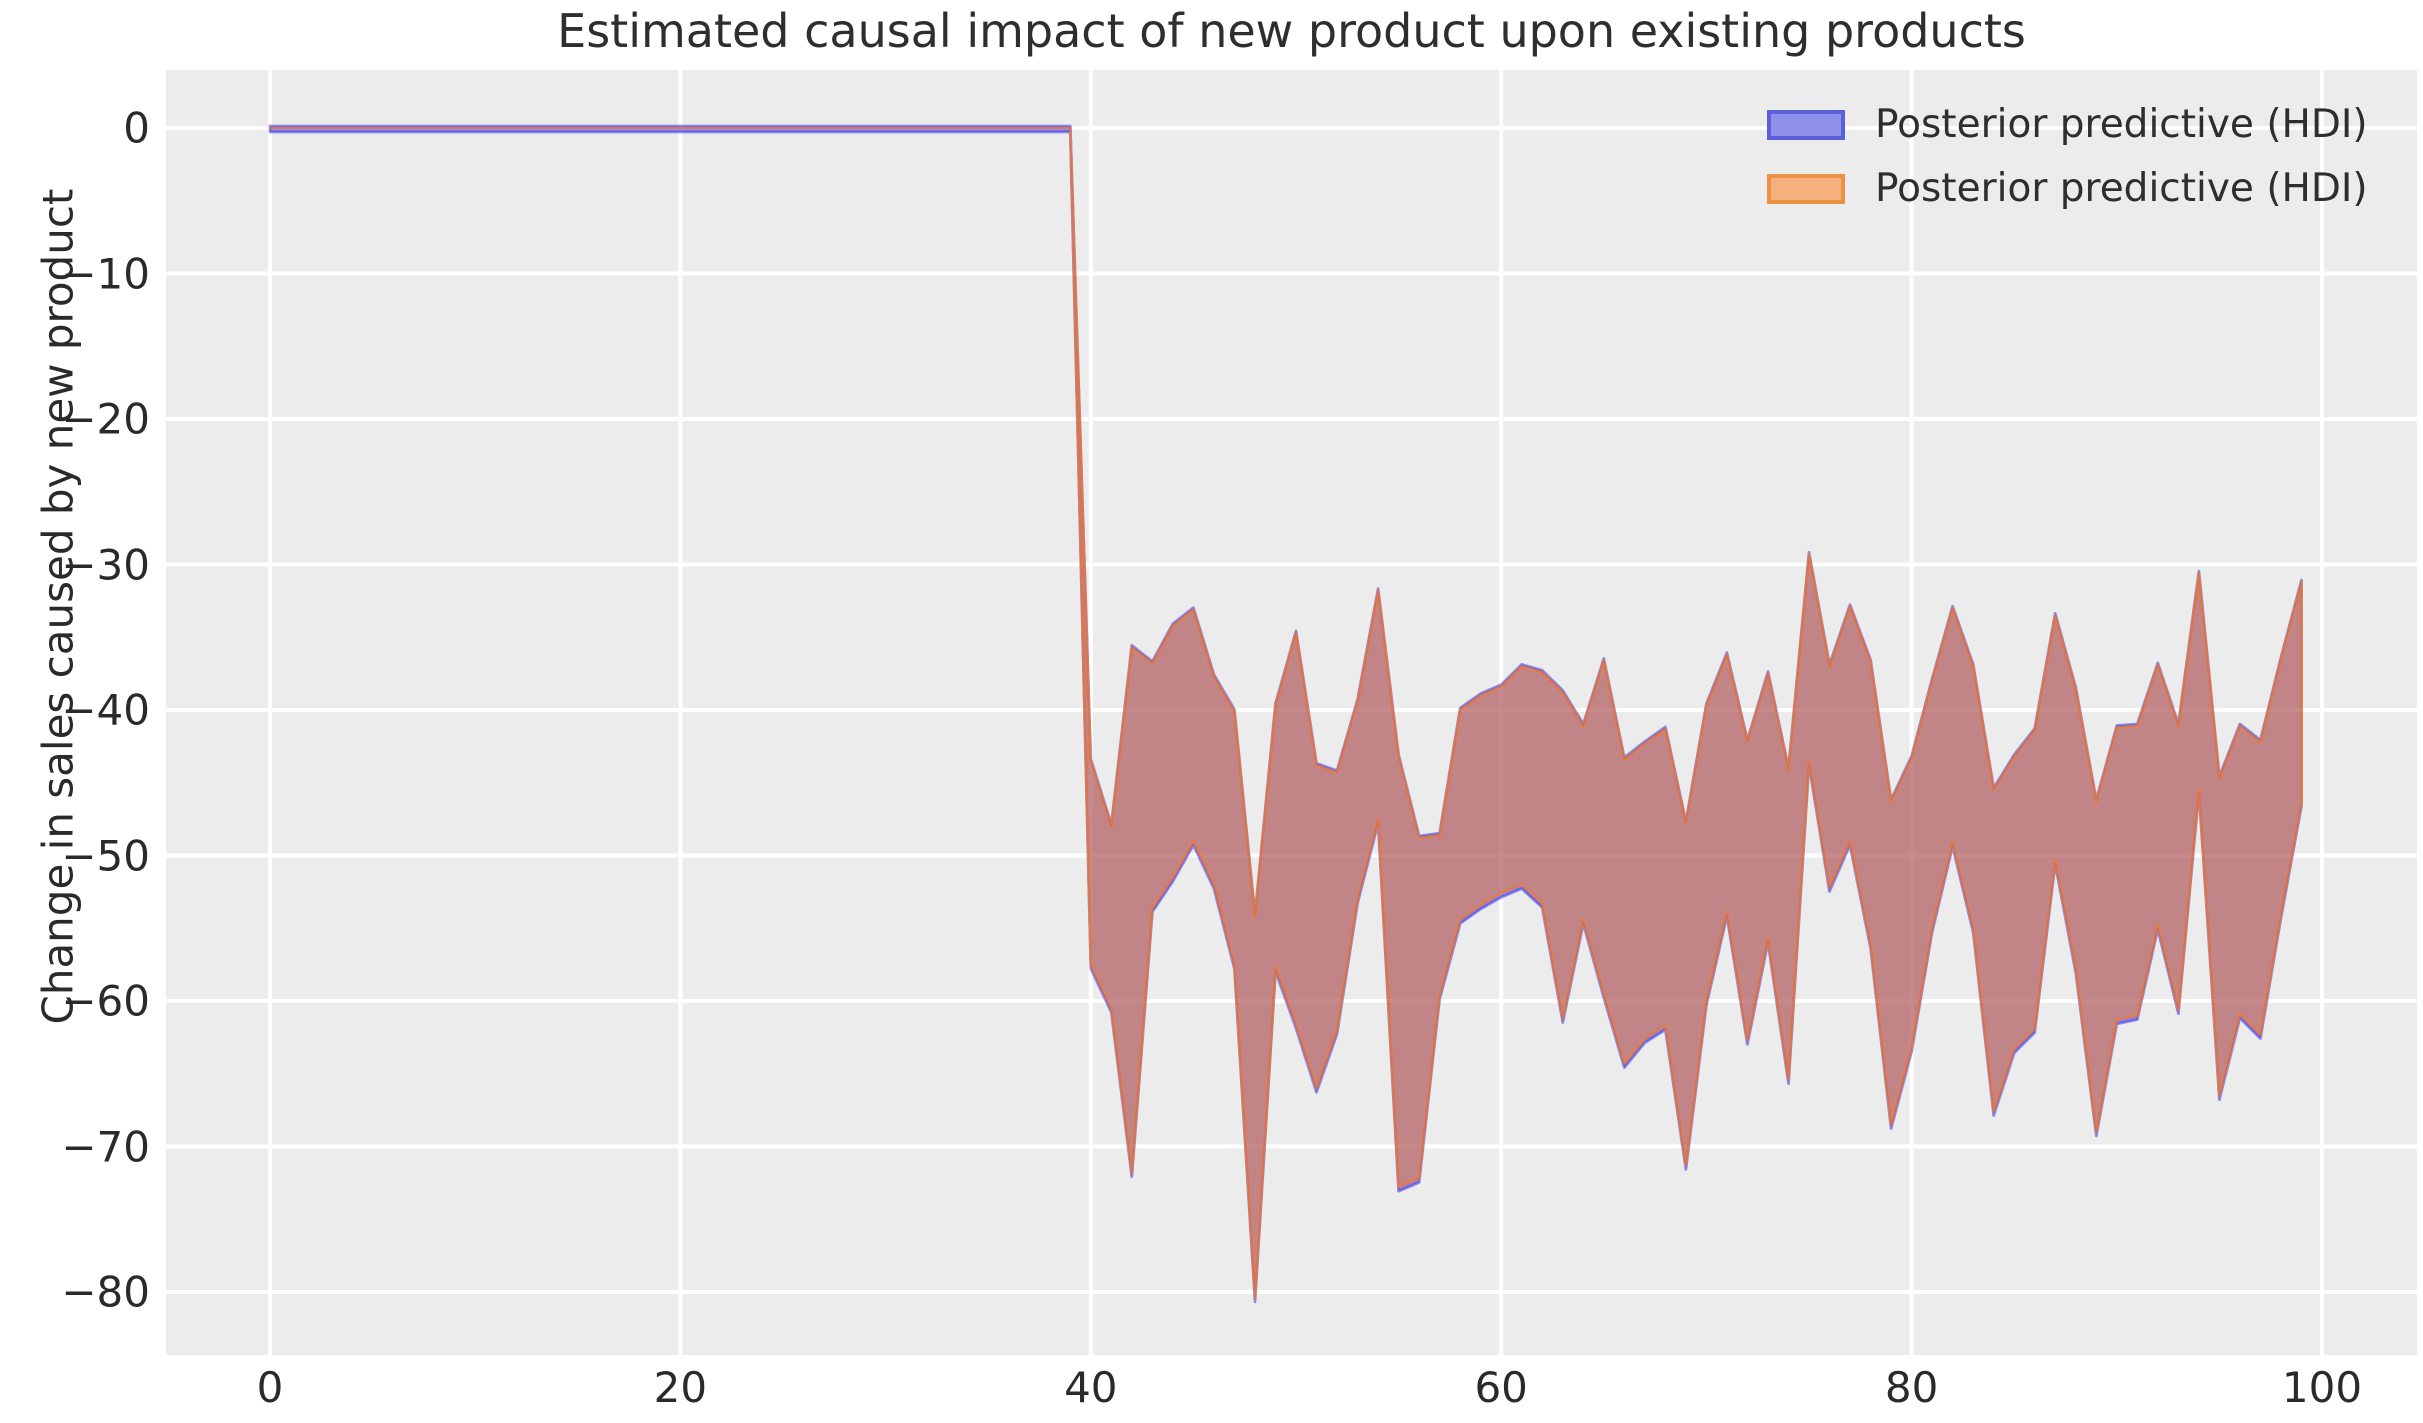 The width and height of the screenshot is (2423, 1423). Describe the element at coordinates (105, 710) in the screenshot. I see `y-tick-label: −40` at that location.